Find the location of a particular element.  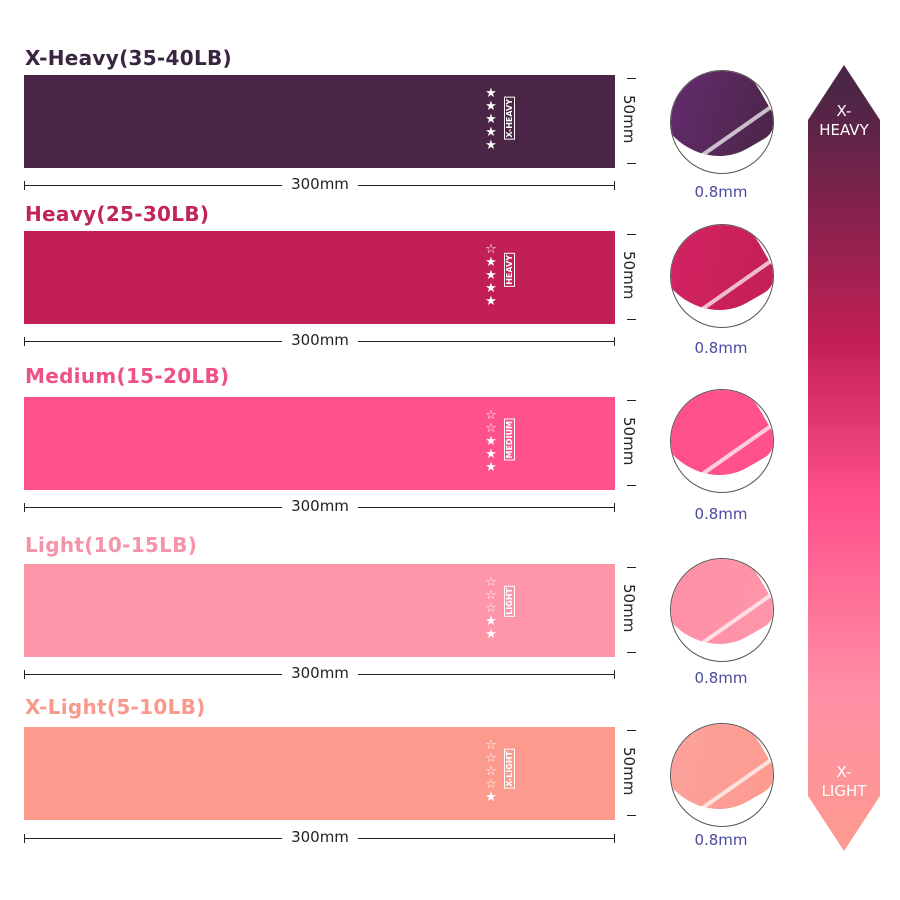

band-level-tag: LIGHT is located at coordinates (509, 601).